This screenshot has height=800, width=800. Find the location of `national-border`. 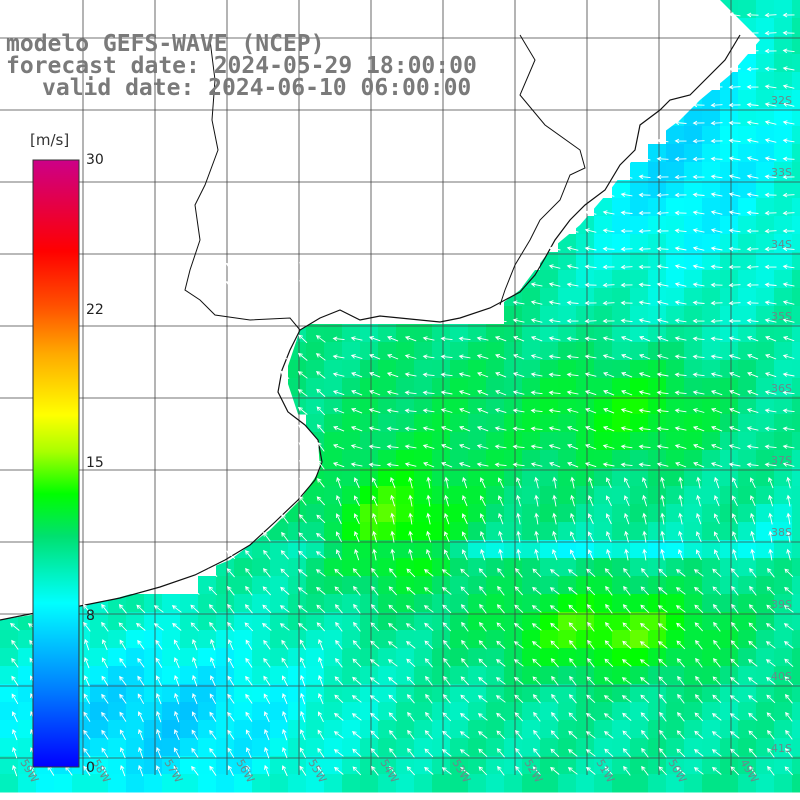

national-border is located at coordinates (542, 170).